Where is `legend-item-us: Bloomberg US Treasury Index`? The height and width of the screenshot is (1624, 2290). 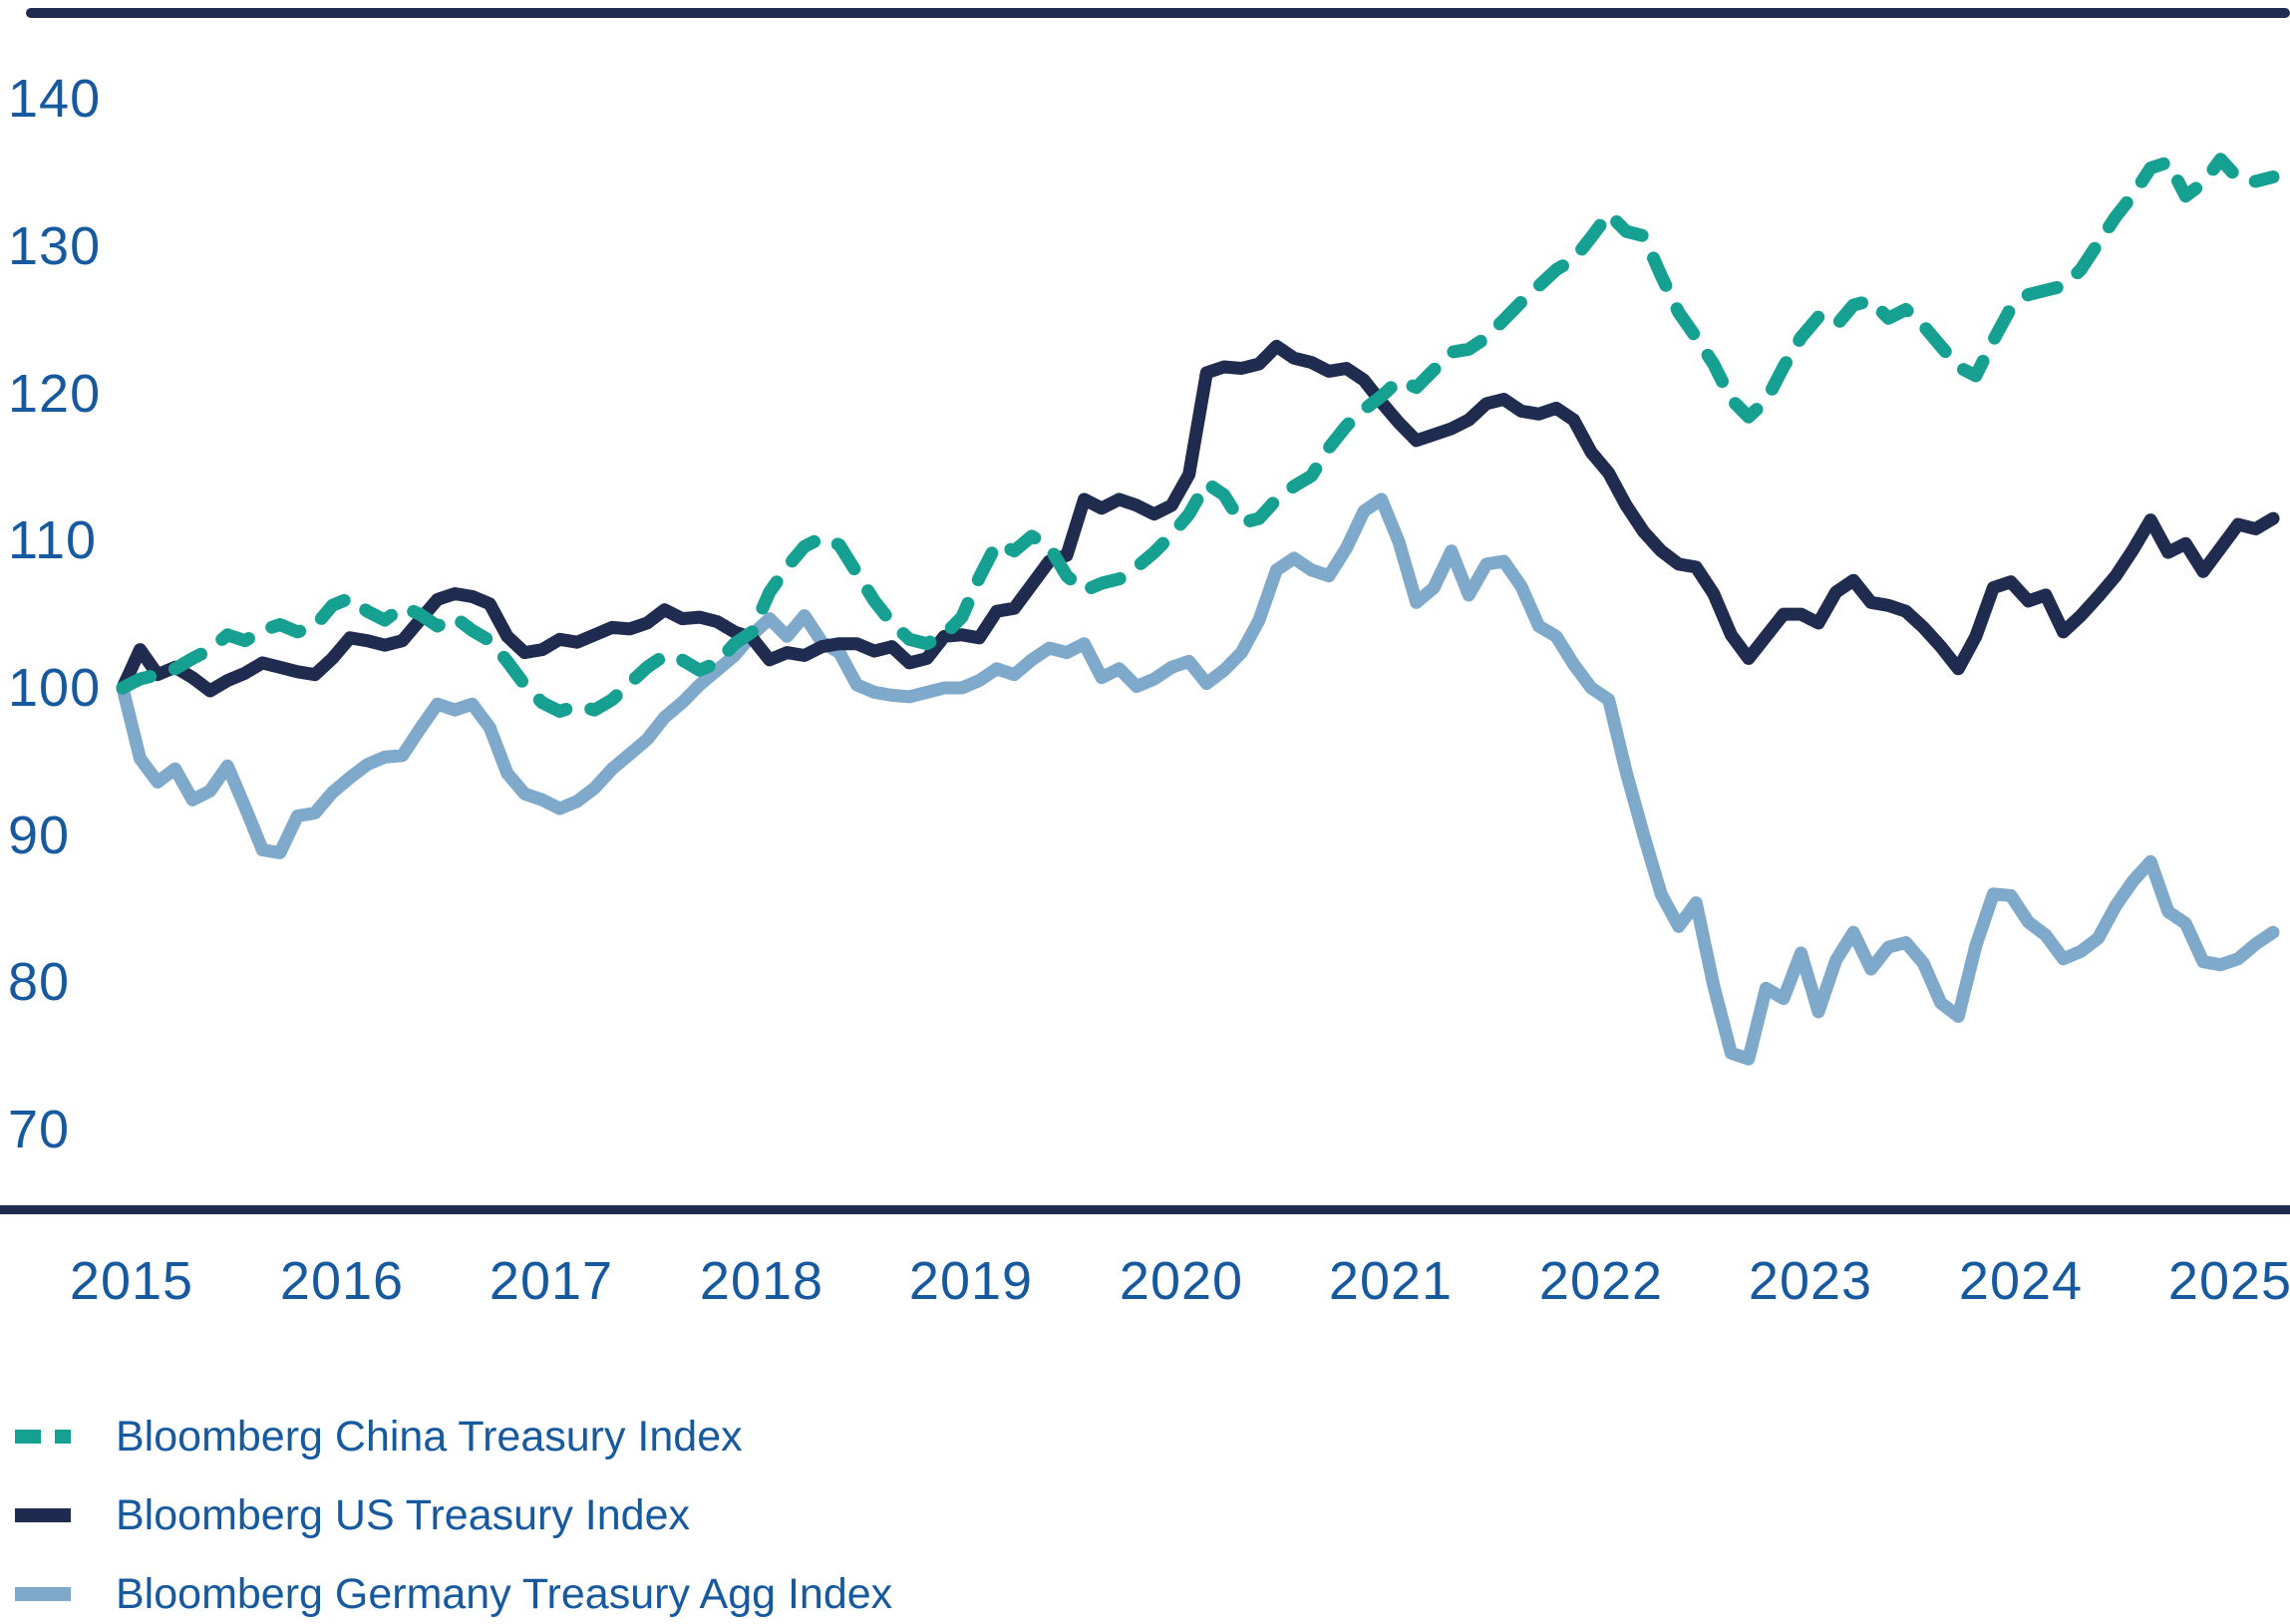 legend-item-us: Bloomberg US Treasury Index is located at coordinates (450, 1515).